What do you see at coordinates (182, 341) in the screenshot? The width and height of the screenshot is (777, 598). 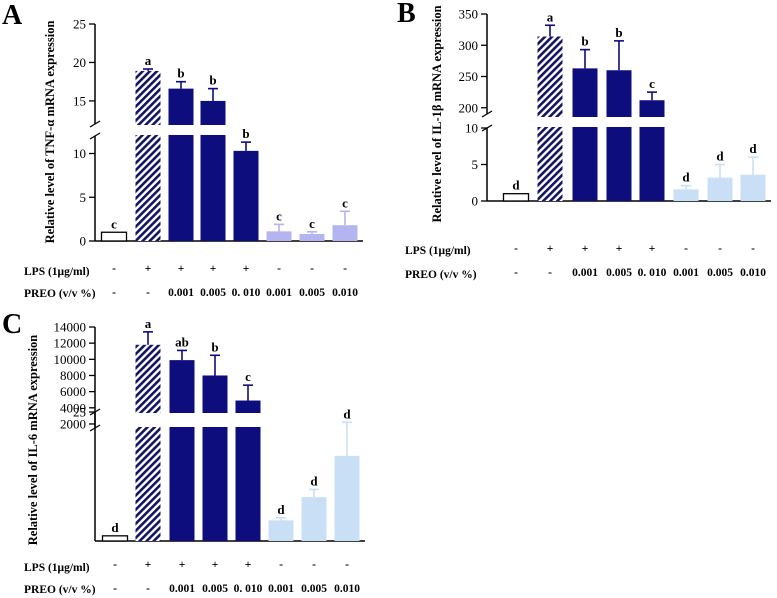 I see `significance-letter: ab` at bounding box center [182, 341].